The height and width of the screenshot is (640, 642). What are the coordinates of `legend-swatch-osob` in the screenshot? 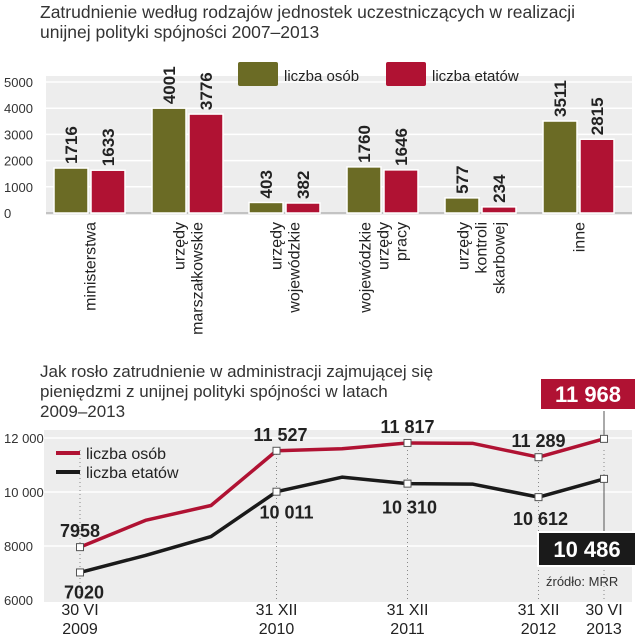 It's located at (258, 74).